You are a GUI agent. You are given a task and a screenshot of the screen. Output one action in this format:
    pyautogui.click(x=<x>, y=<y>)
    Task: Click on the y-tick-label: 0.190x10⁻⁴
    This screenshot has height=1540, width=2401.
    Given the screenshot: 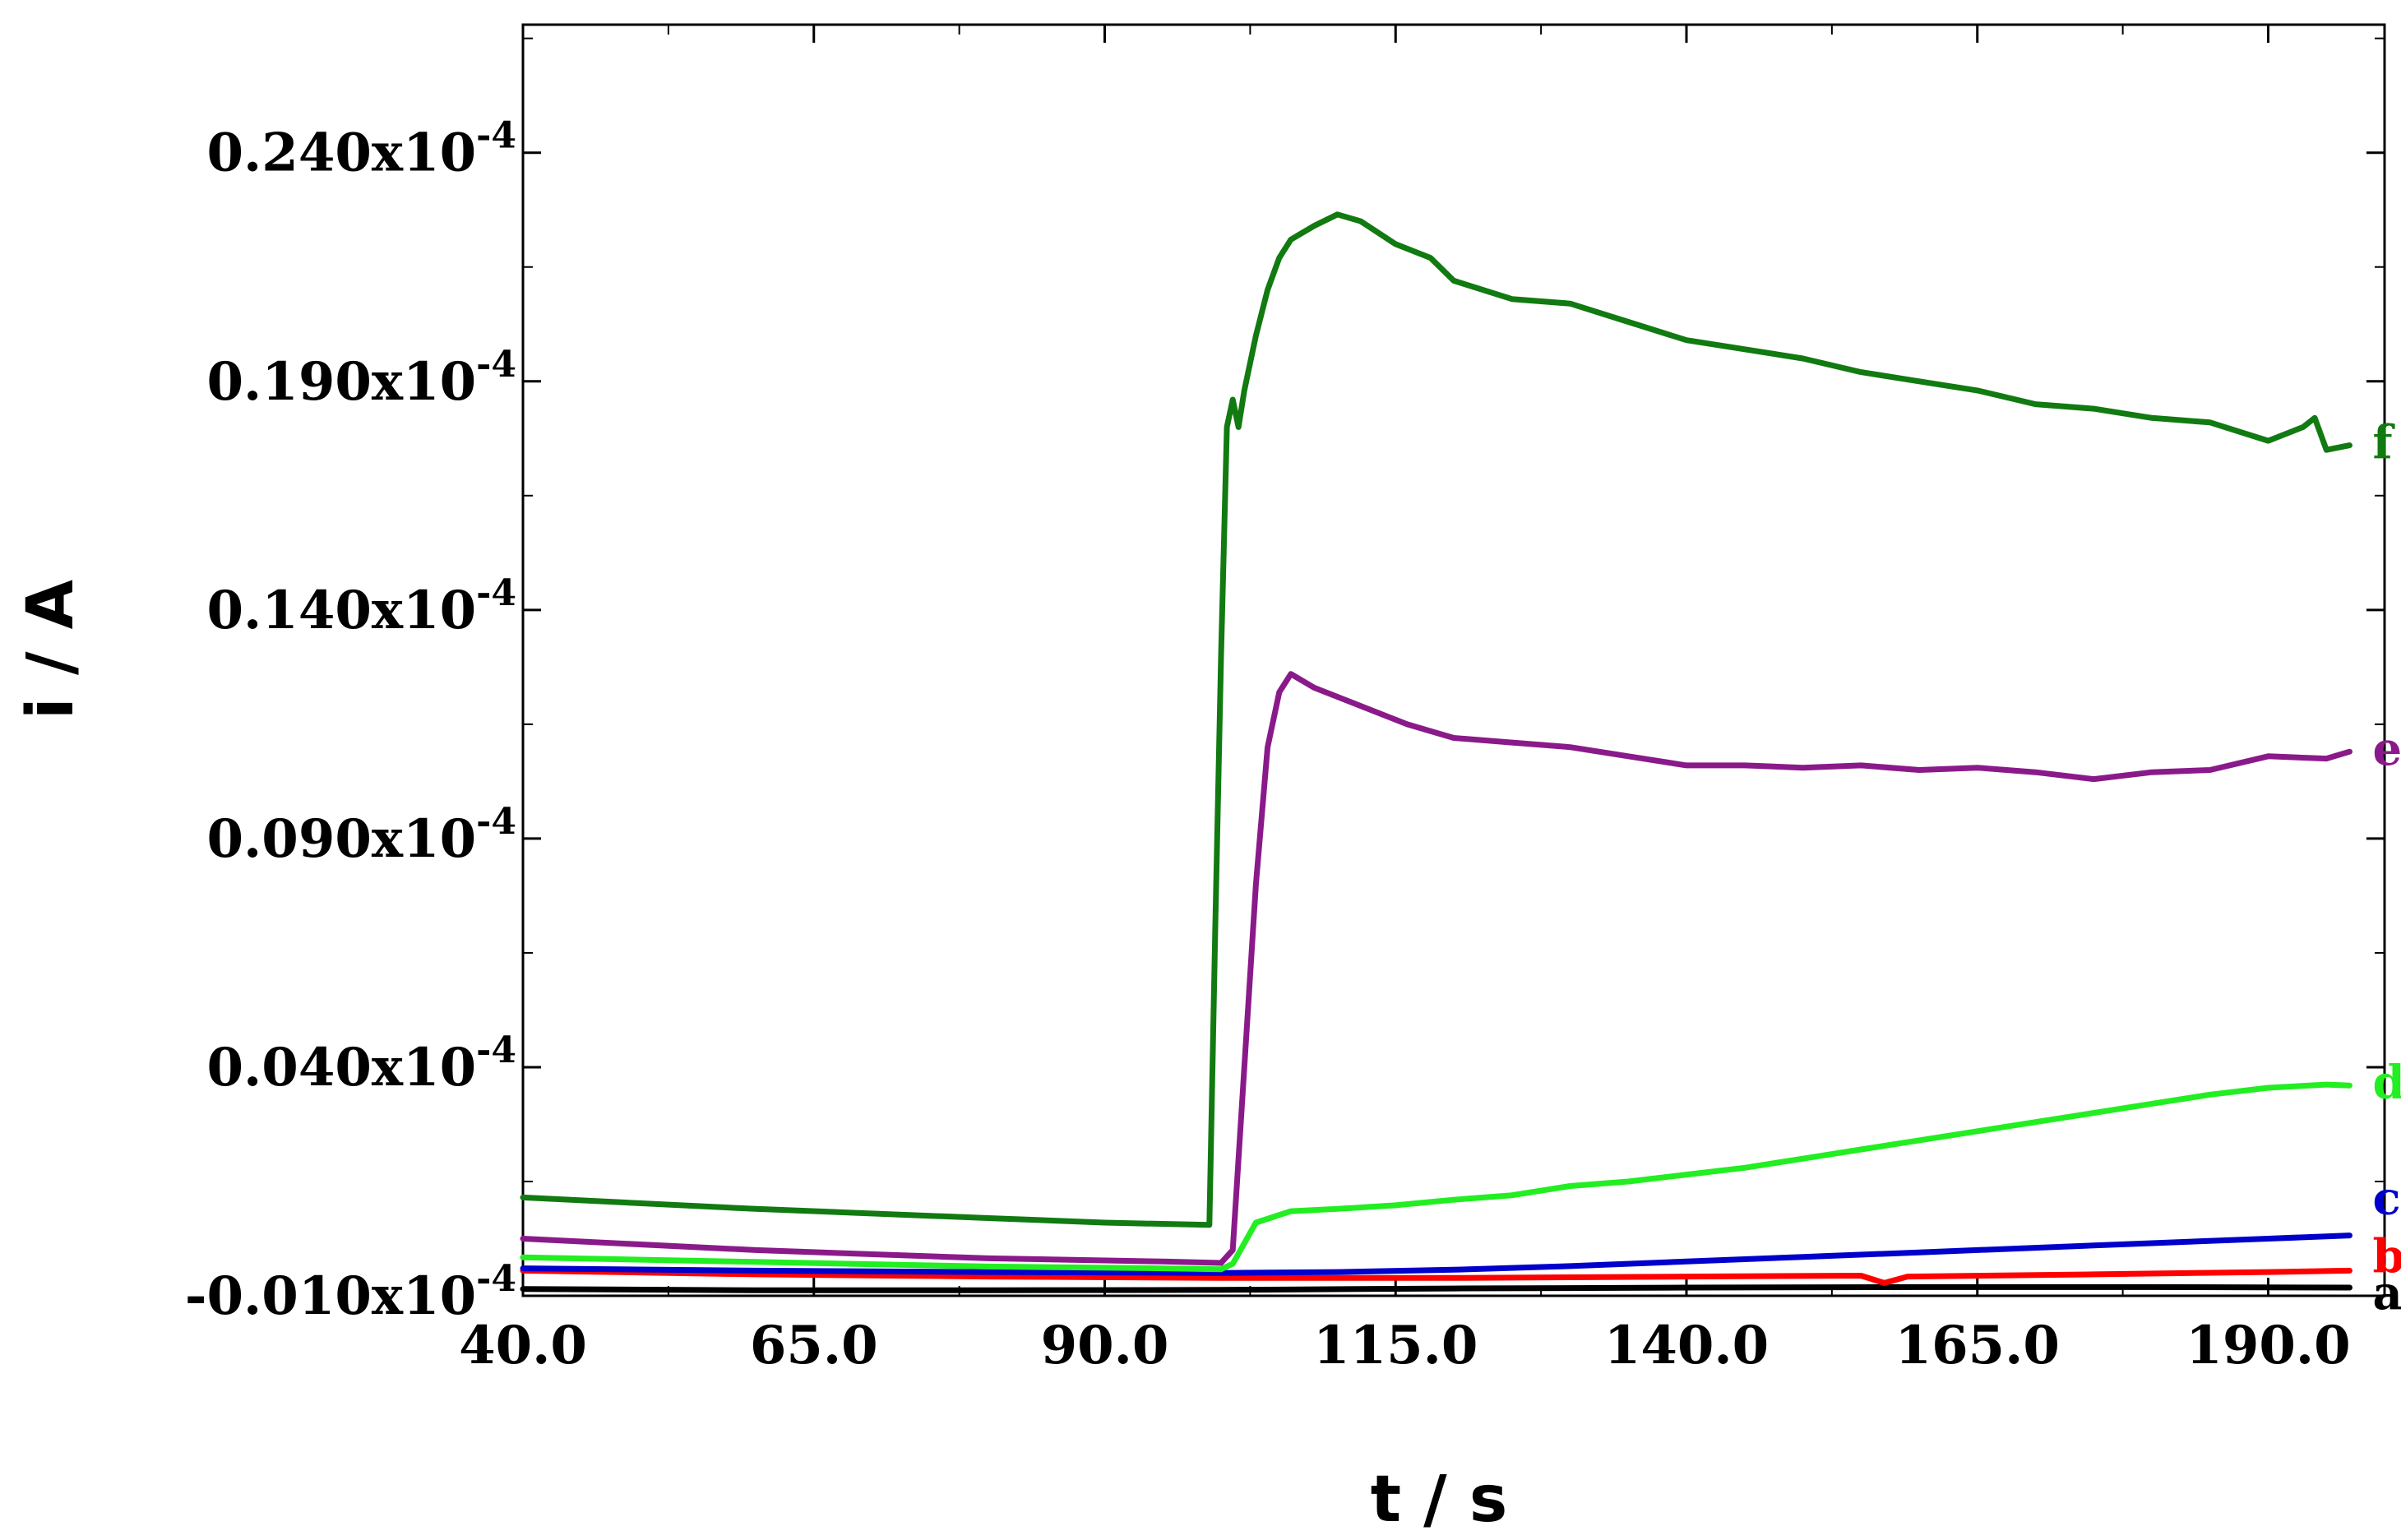 What is the action you would take?
    pyautogui.click(x=361, y=379)
    